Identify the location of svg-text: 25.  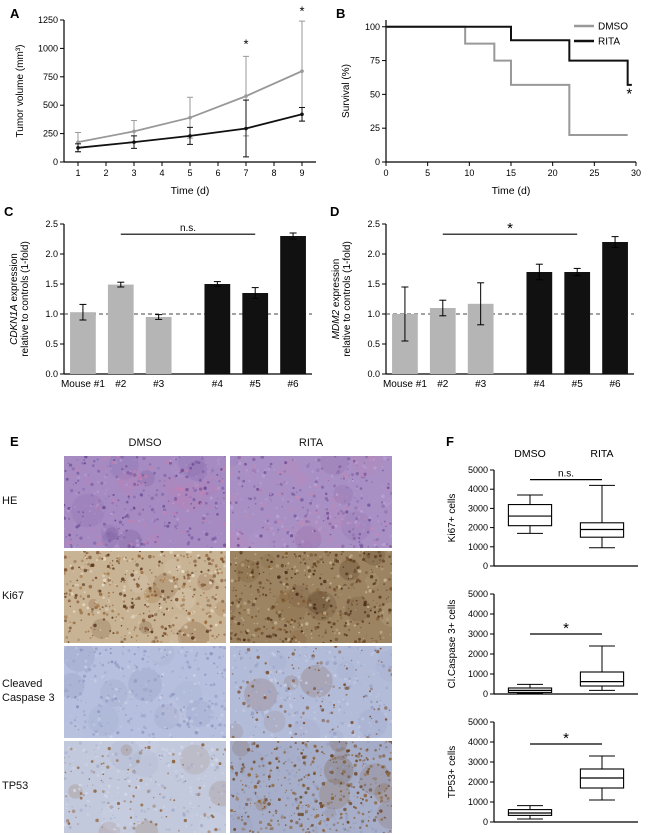
(594, 173).